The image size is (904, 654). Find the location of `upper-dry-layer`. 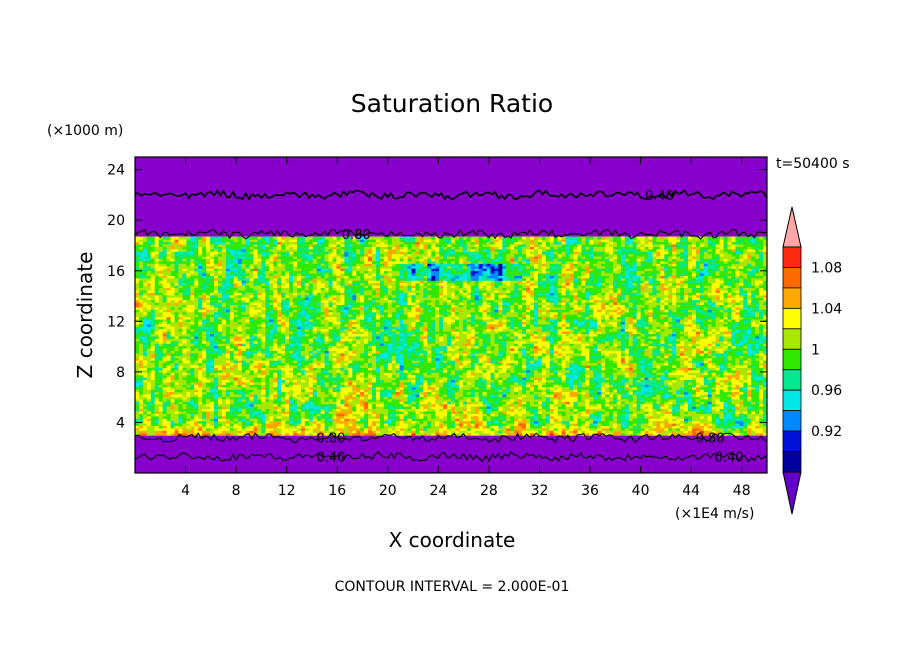

upper-dry-layer is located at coordinates (451, 197).